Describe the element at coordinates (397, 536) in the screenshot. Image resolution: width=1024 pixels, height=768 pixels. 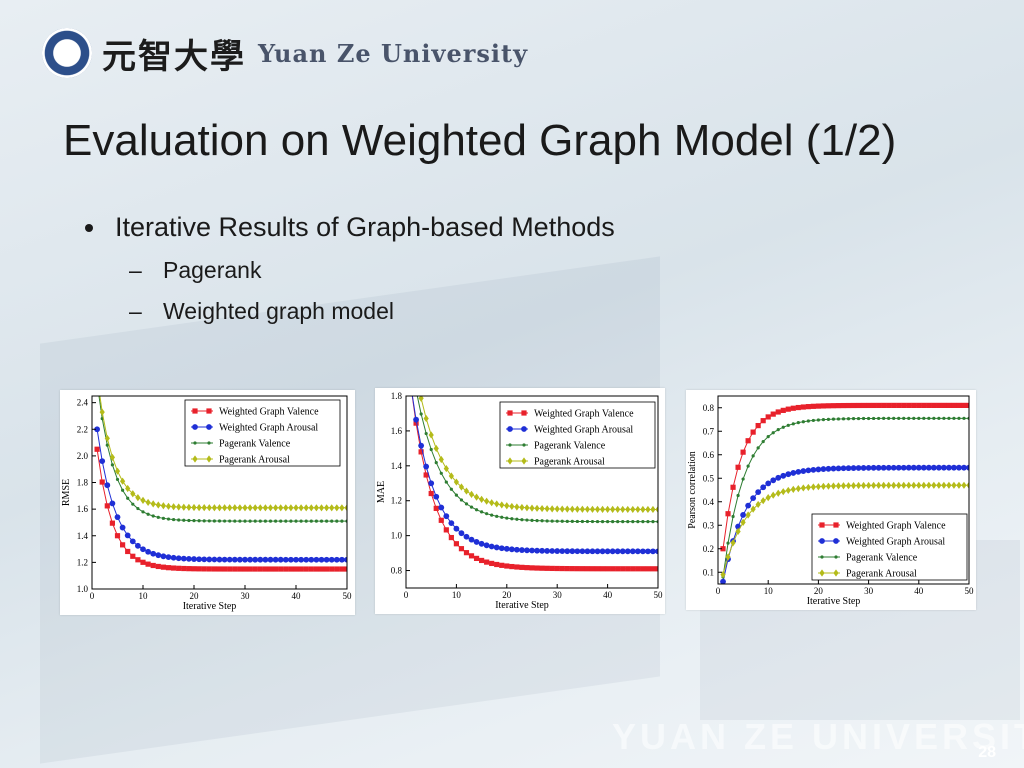
I see `y-tick-label: 1.0` at that location.